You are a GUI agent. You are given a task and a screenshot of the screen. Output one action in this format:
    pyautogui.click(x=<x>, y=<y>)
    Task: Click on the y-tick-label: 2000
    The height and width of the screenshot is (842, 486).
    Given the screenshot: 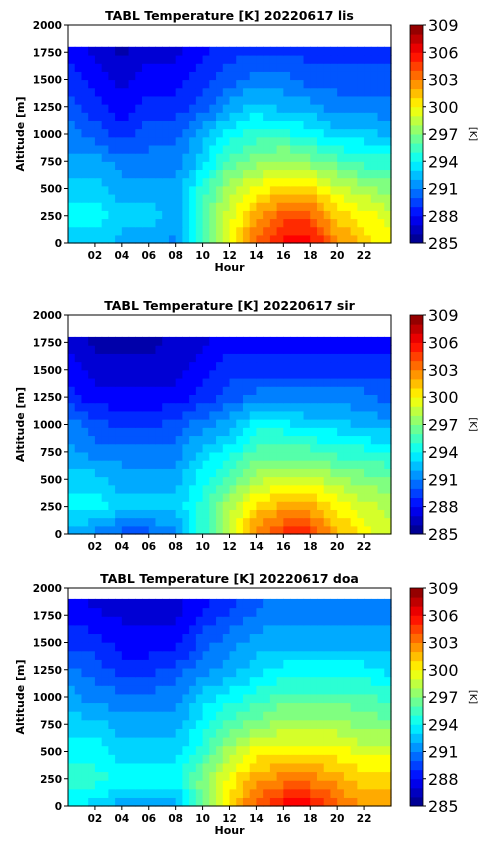 What is the action you would take?
    pyautogui.click(x=47, y=589)
    